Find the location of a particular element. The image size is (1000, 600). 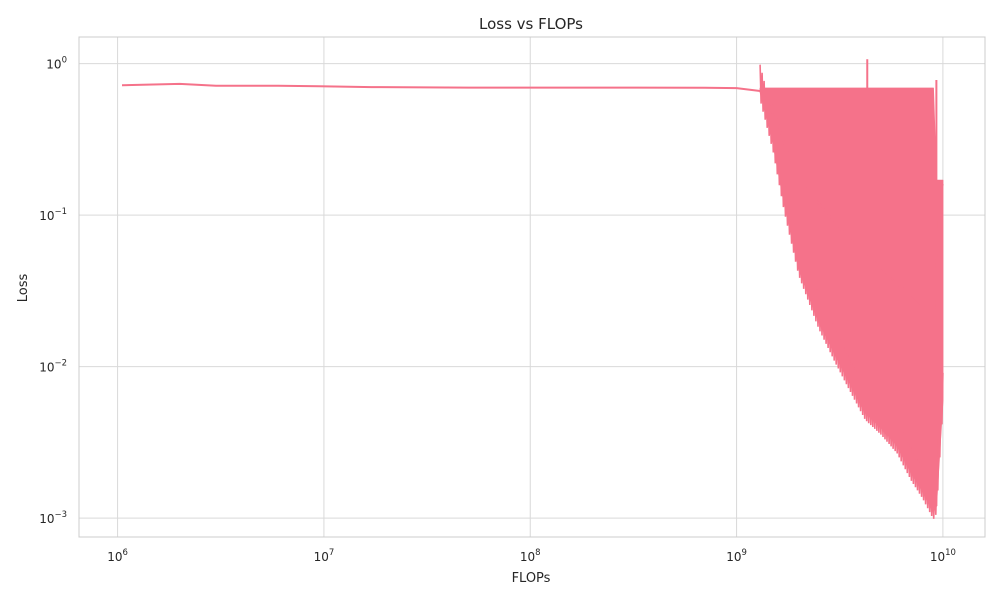

chart-title: Loss vs FLOPs is located at coordinates (531, 24).